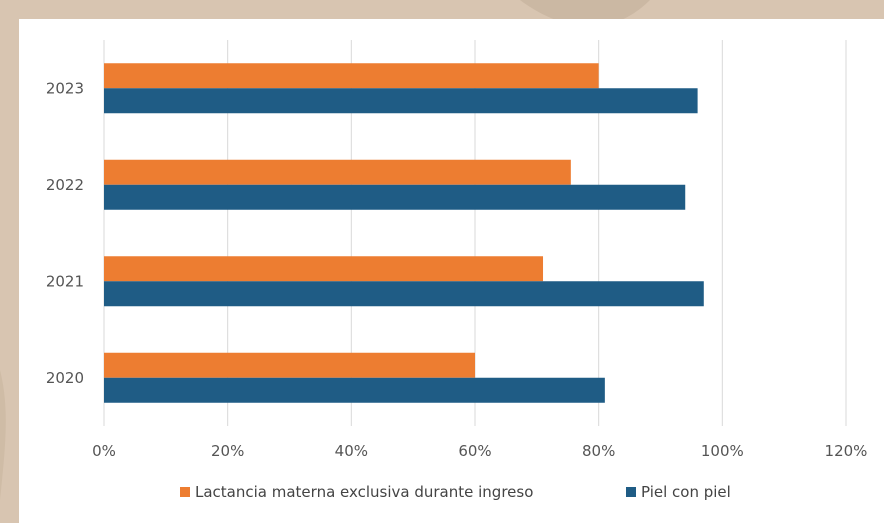 This screenshot has height=523, width=884. Describe the element at coordinates (686, 492) in the screenshot. I see `legend-label: Piel con piel` at that location.